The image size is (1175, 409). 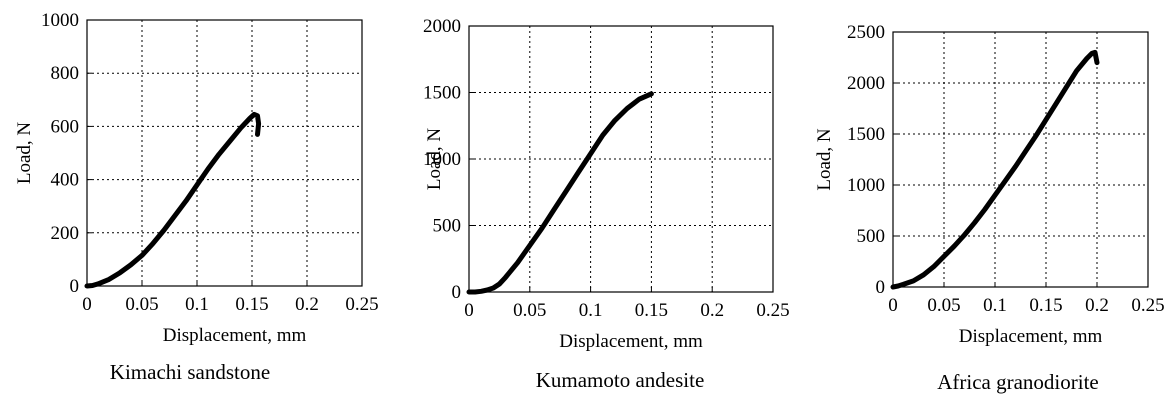 I want to click on kimachi-x-tick-label-4: 0.2, so click(x=307, y=304).